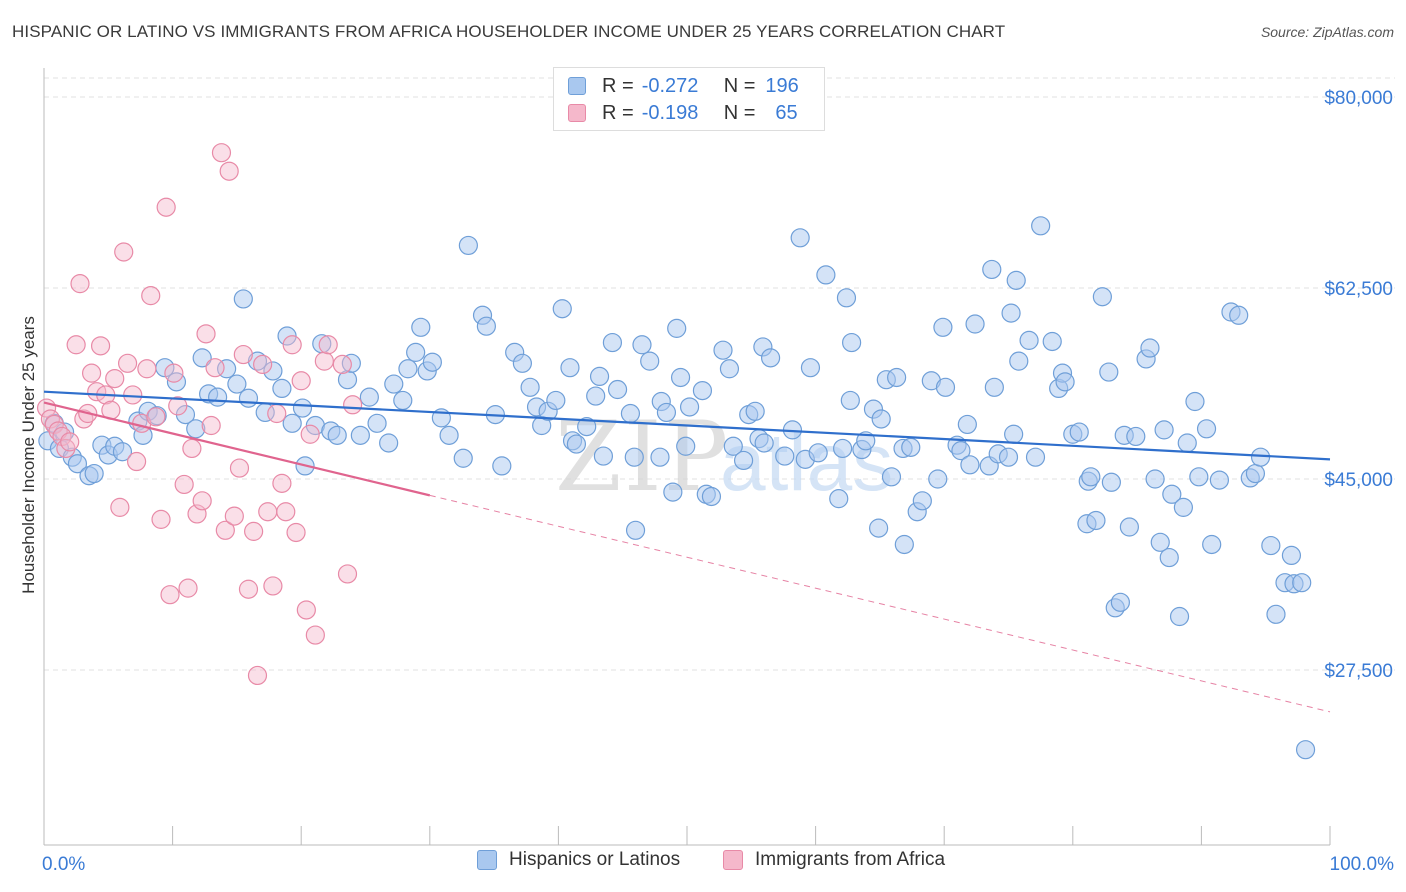  What do you see at coordinates (1358, 480) in the screenshot?
I see `y-tick-label: $45,000` at bounding box center [1358, 480].